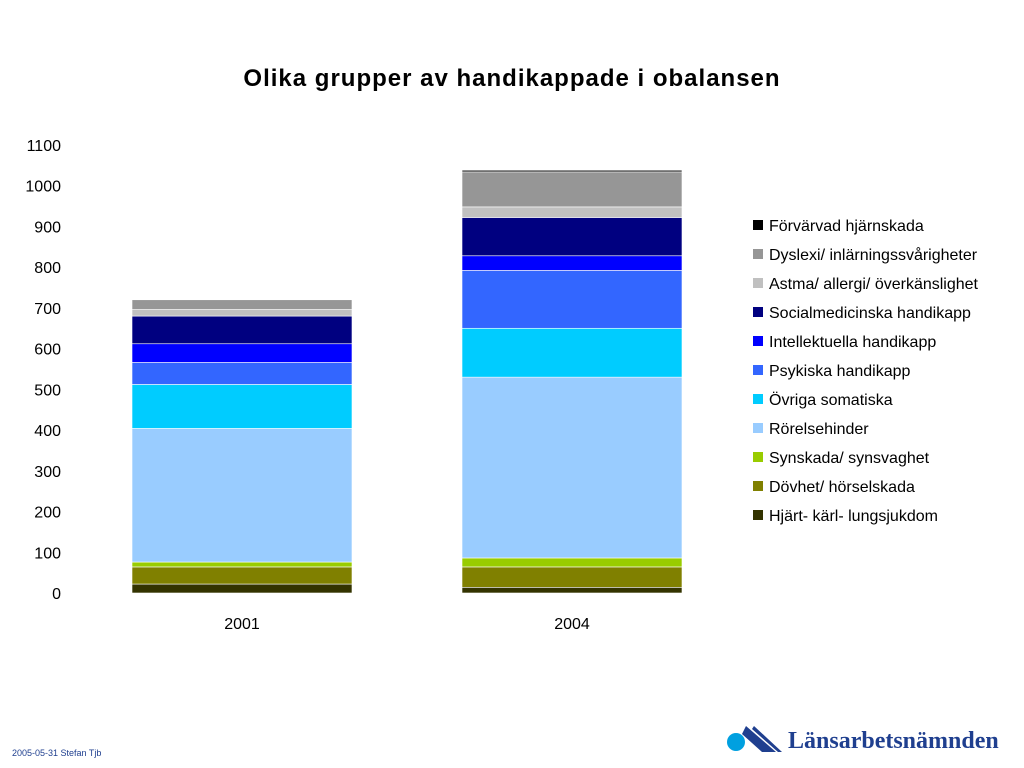  I want to click on y-tick-label: 300, so click(47, 472).